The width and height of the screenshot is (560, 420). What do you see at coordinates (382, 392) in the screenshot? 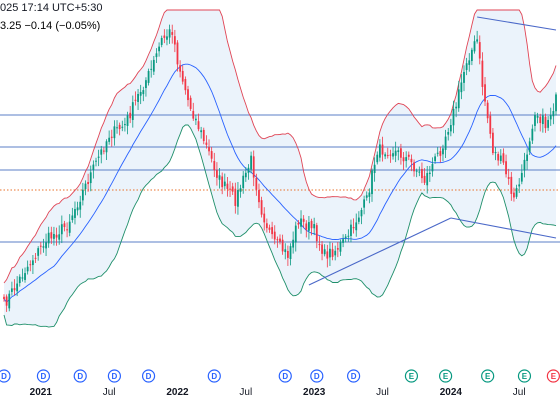
I see `x-tick-label-5: Jul` at bounding box center [382, 392].